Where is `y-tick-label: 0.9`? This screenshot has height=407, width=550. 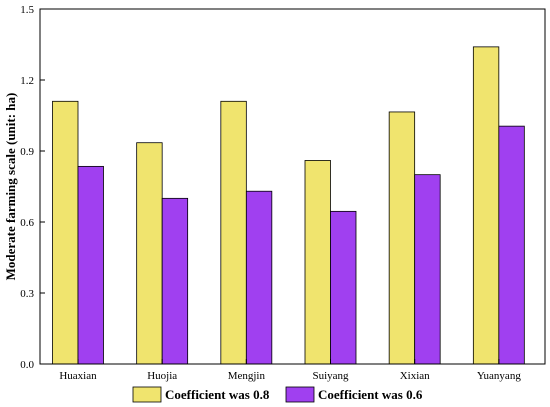 y-tick-label: 0.9 is located at coordinates (27, 152).